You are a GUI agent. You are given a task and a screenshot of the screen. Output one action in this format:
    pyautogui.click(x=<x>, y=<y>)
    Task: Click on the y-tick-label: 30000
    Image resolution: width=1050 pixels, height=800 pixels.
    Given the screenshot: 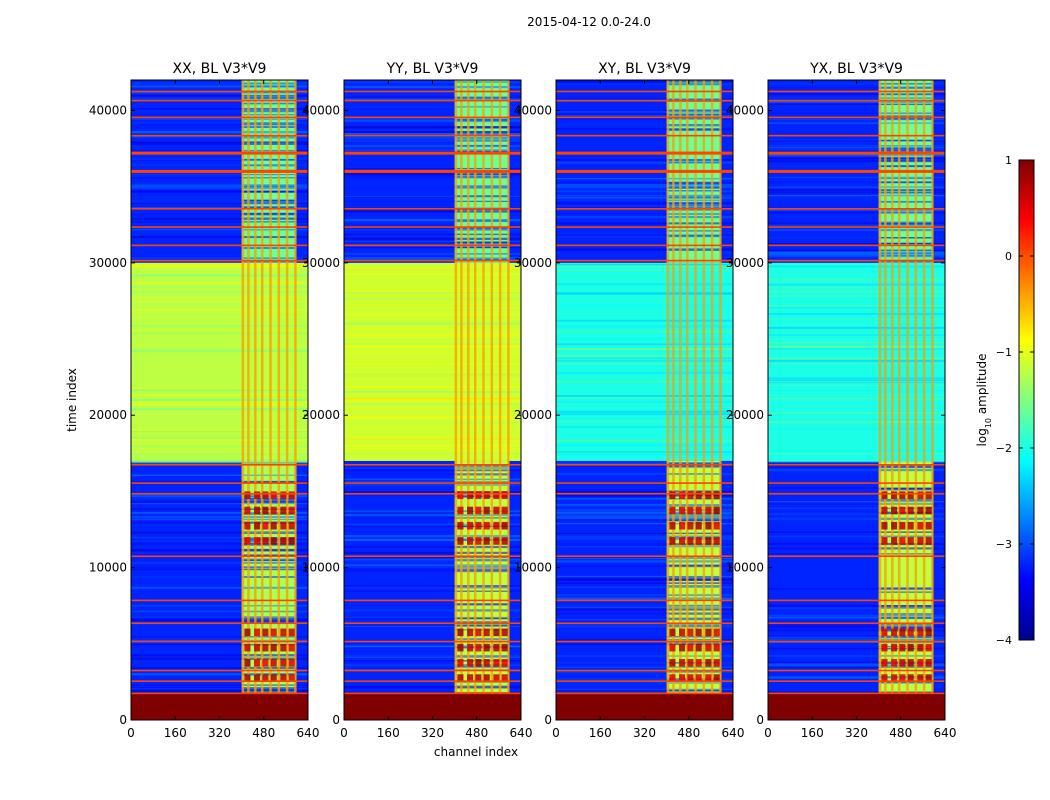 What is the action you would take?
    pyautogui.click(x=108, y=263)
    